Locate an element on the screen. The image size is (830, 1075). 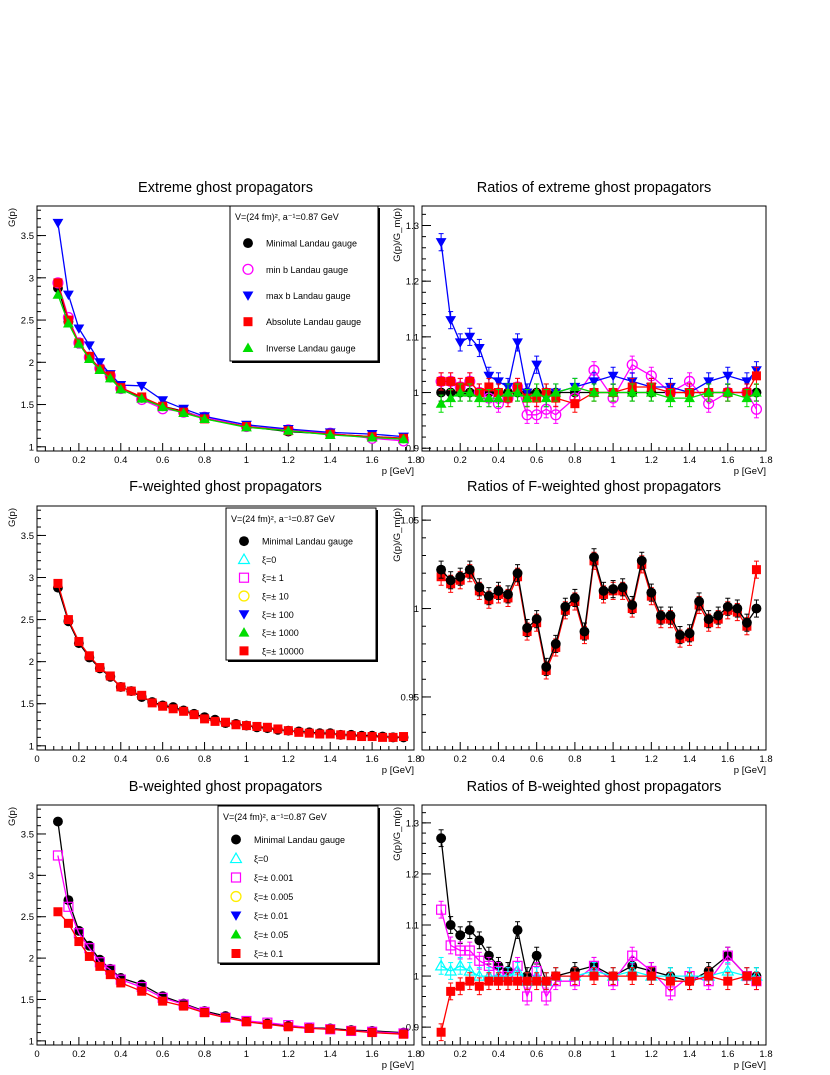
x-tick-label: 1.6 is located at coordinates (372, 460).